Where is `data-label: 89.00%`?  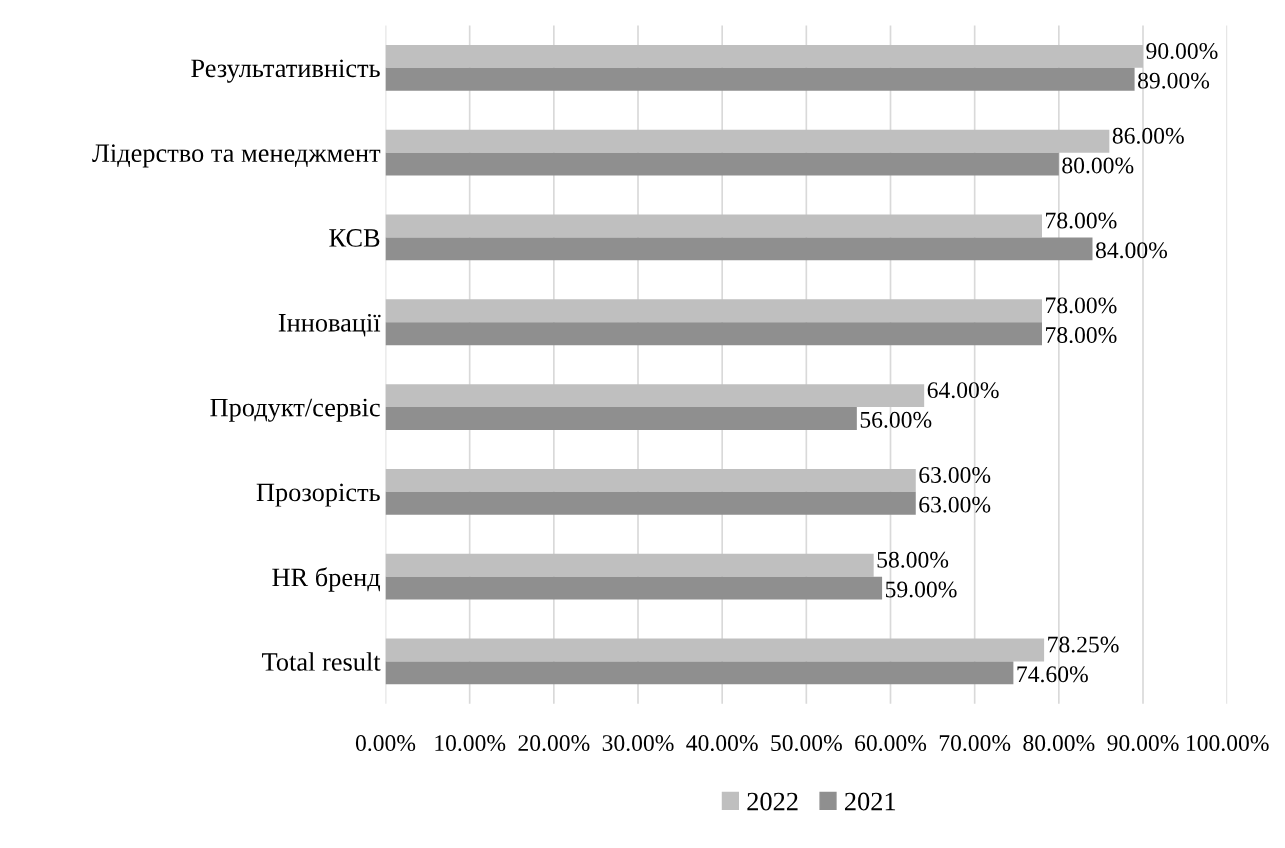
data-label: 89.00% is located at coordinates (1174, 80).